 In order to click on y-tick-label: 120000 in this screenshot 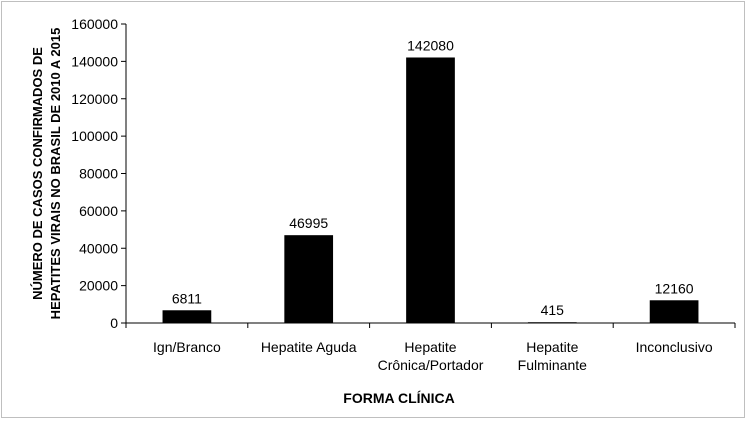, I will do `click(94, 99)`.